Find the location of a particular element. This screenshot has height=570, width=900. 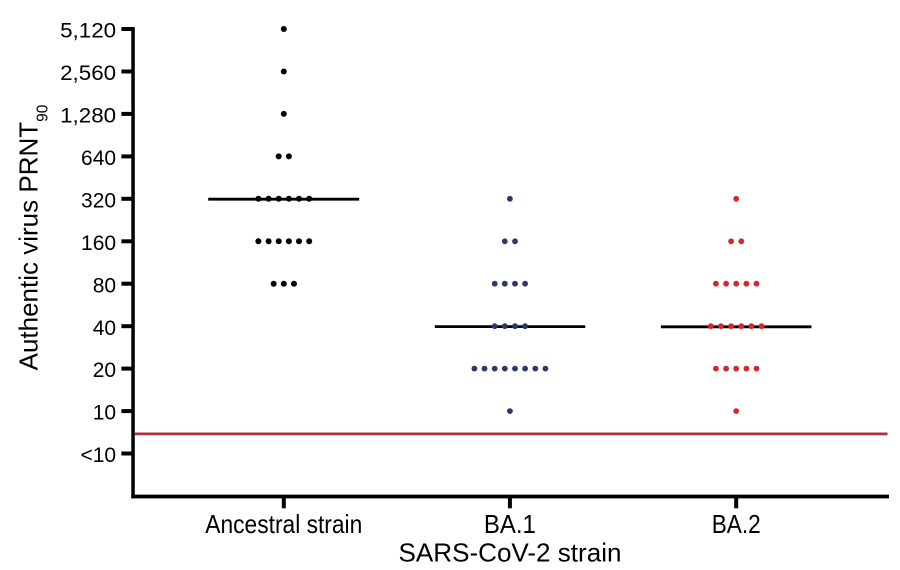

svg-text: 40 is located at coordinates (104, 328).